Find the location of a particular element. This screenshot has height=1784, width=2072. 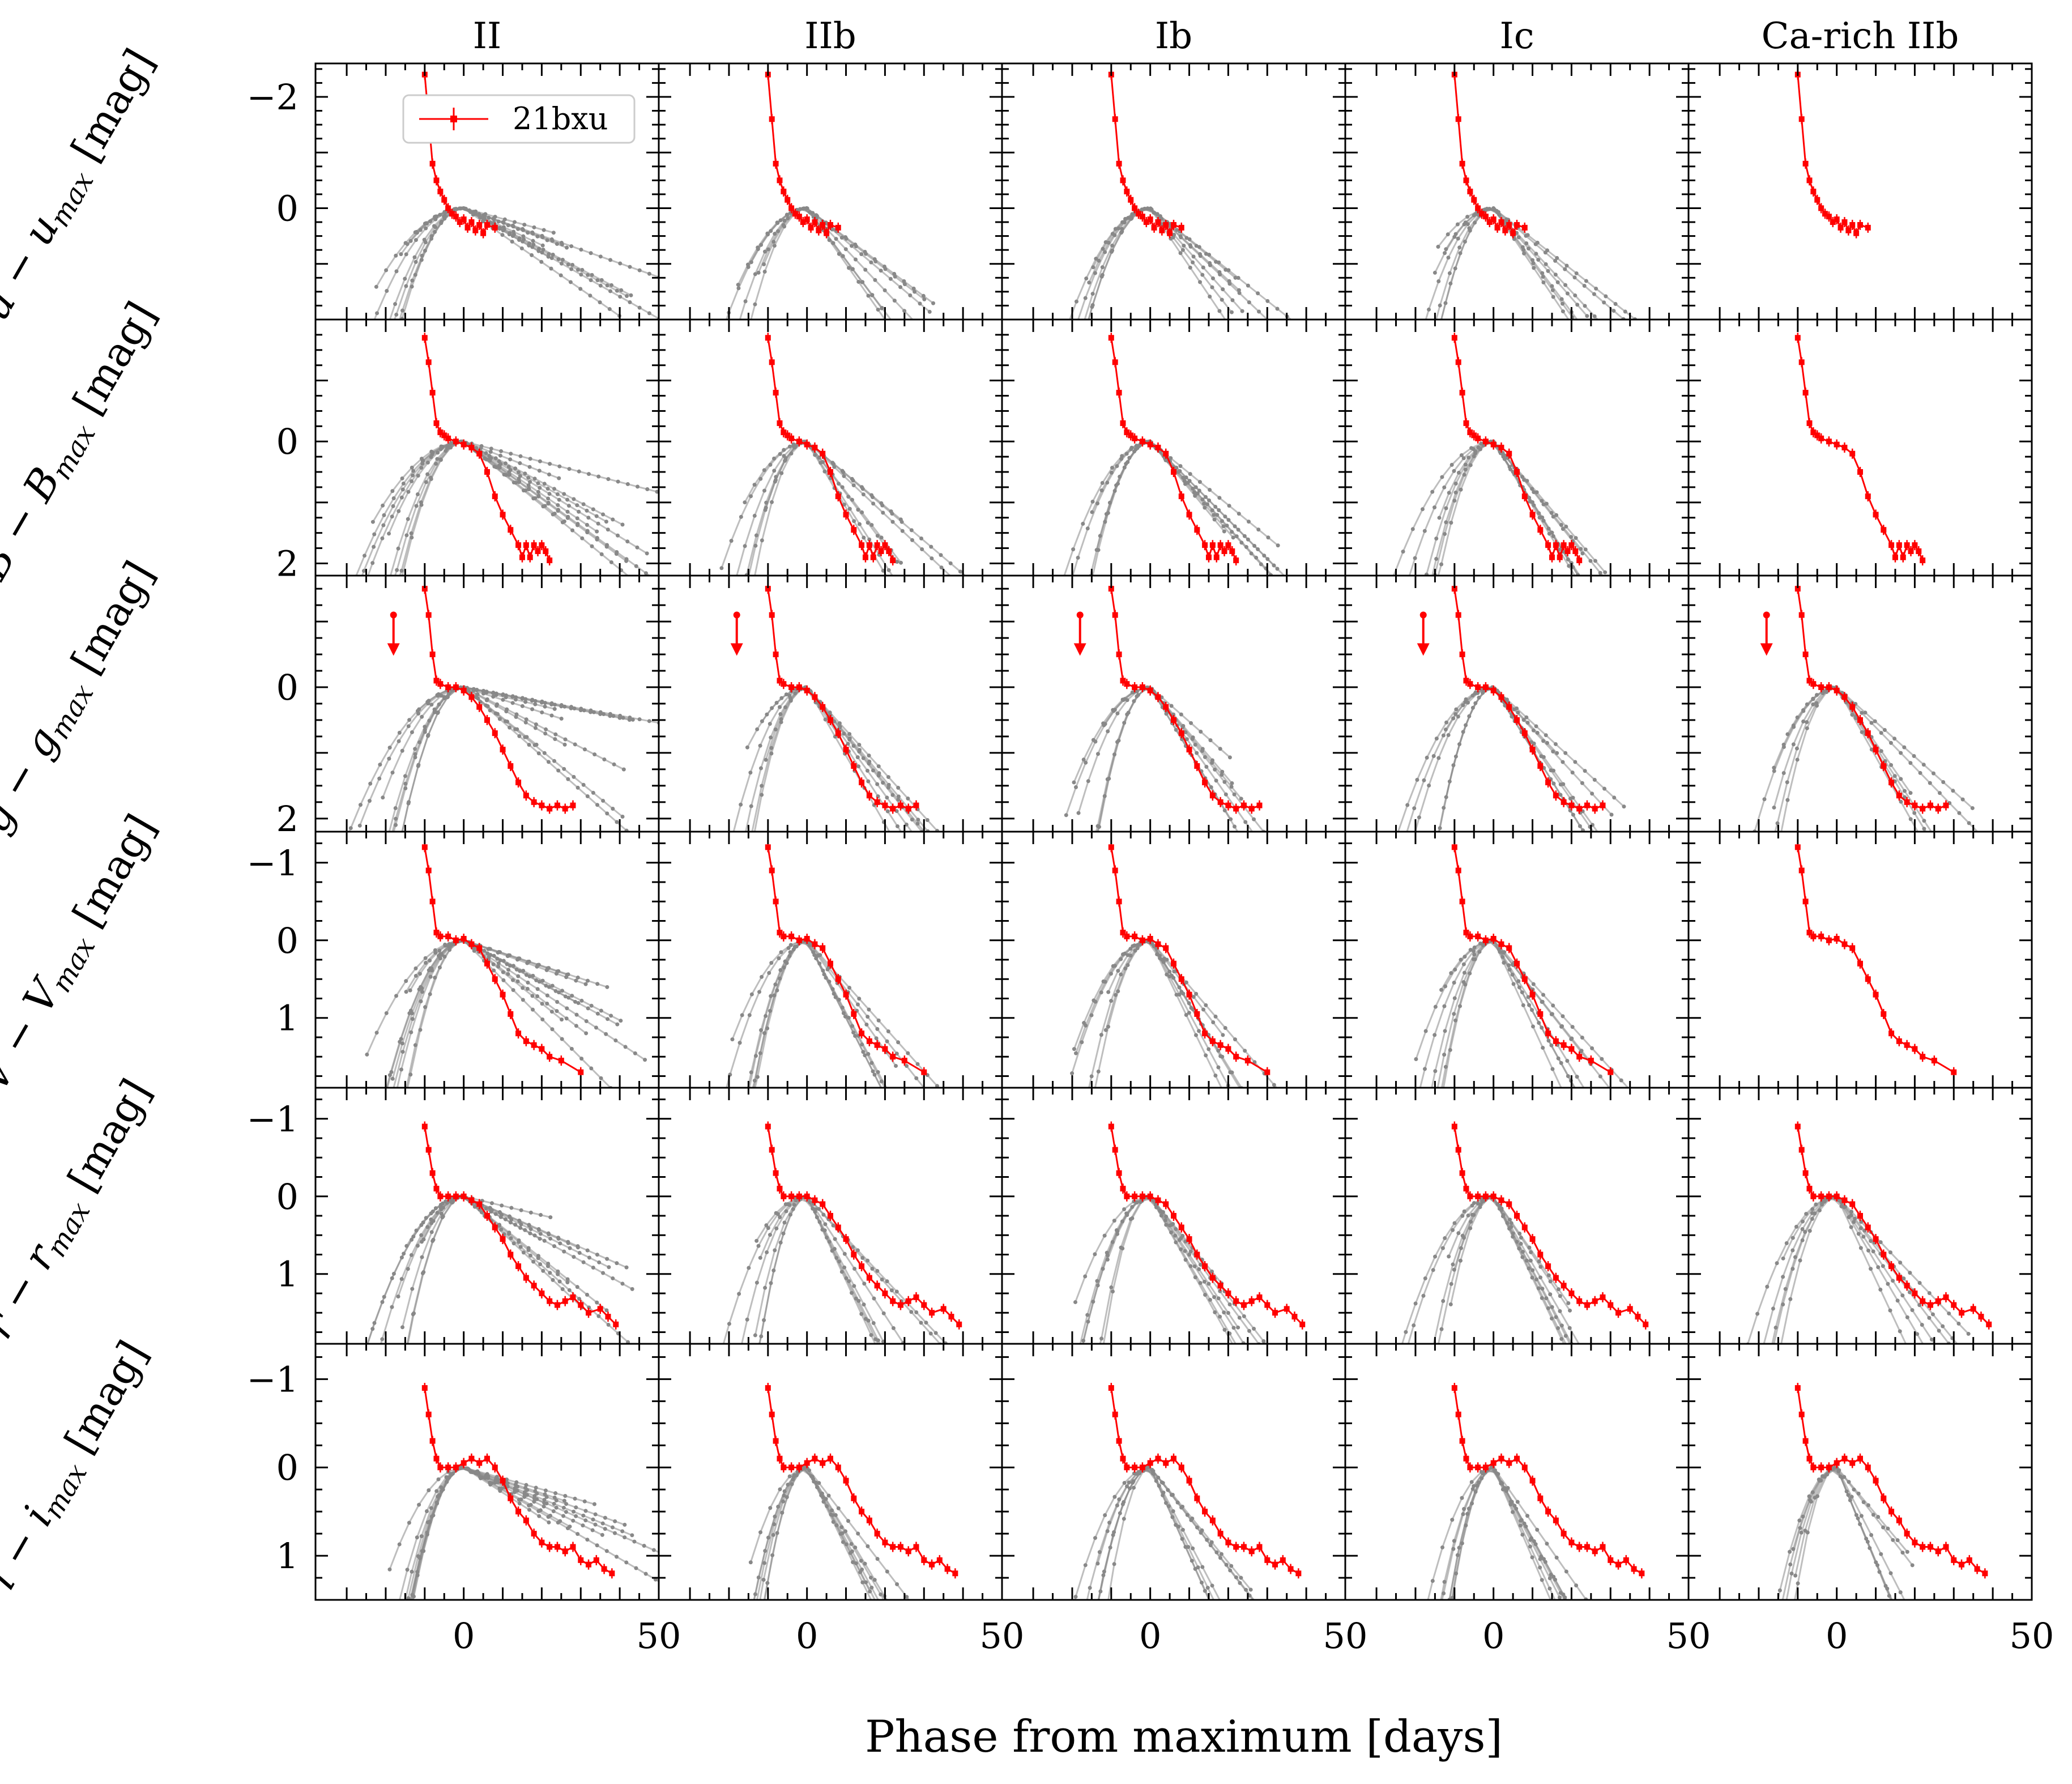

series-21bxu-line is located at coordinates (1860, 449).